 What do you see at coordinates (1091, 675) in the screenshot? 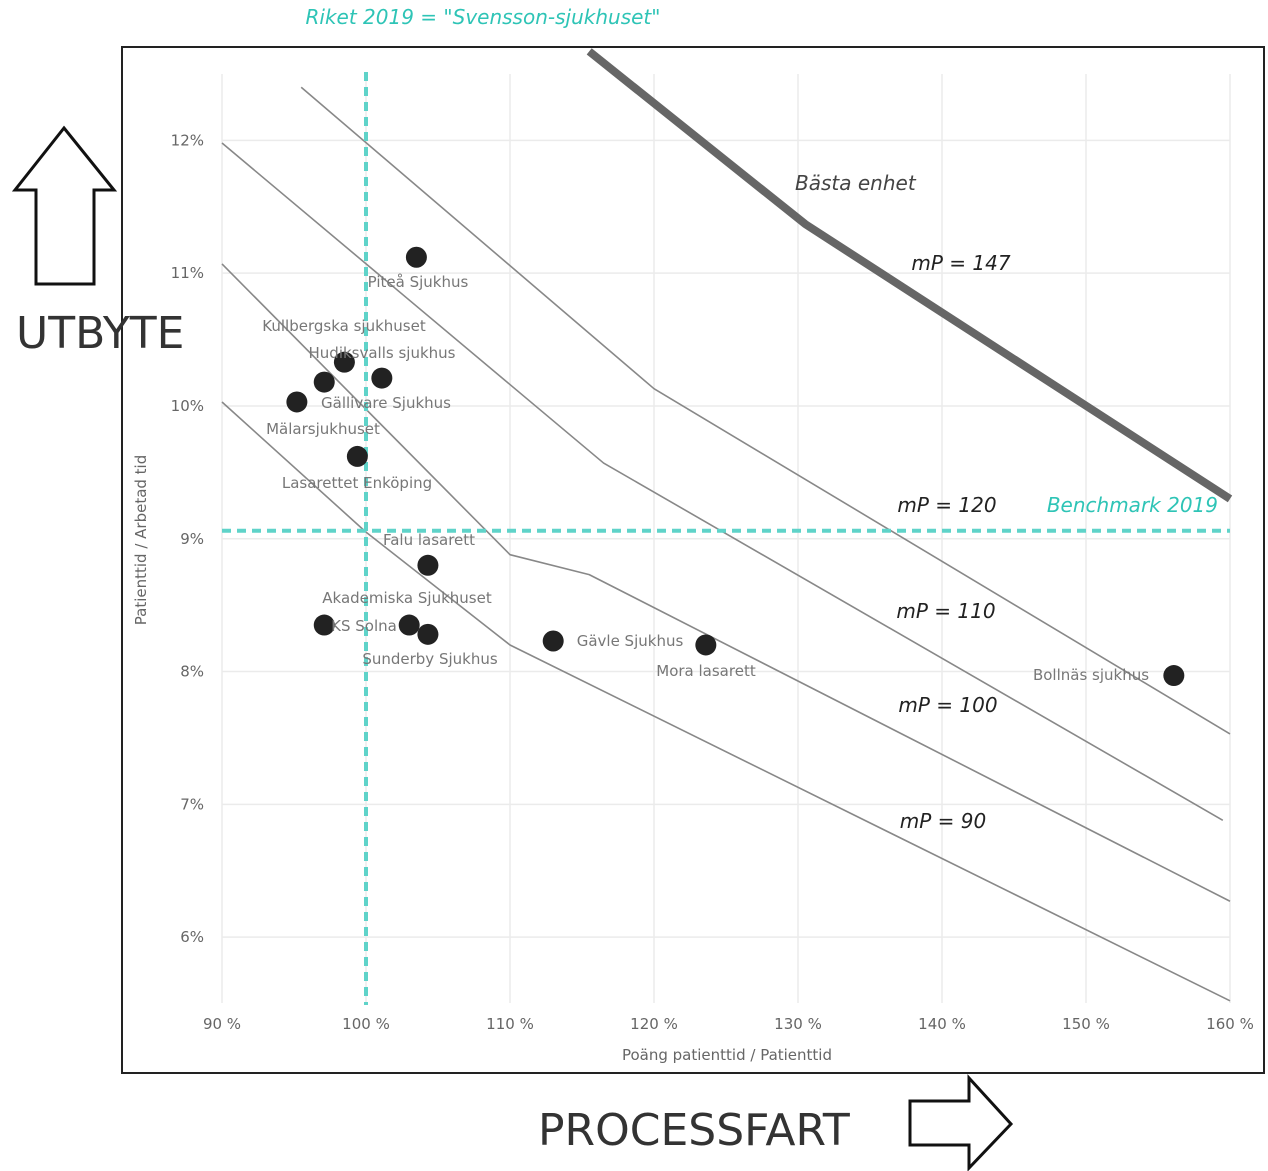
I see `point-label-bollnas-sjukhus: Bollnäs sjukhus` at bounding box center [1091, 675].